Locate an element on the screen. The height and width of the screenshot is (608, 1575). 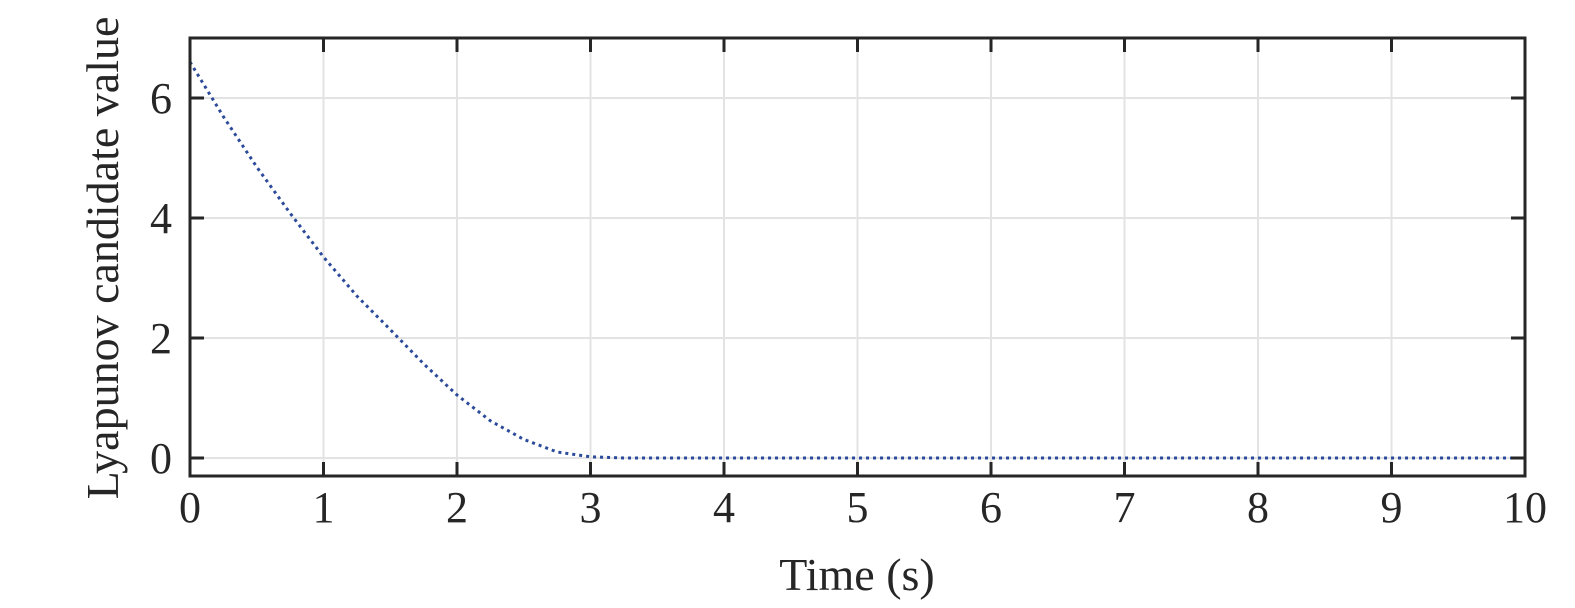
x-tick-label: 10 is located at coordinates (1525, 507).